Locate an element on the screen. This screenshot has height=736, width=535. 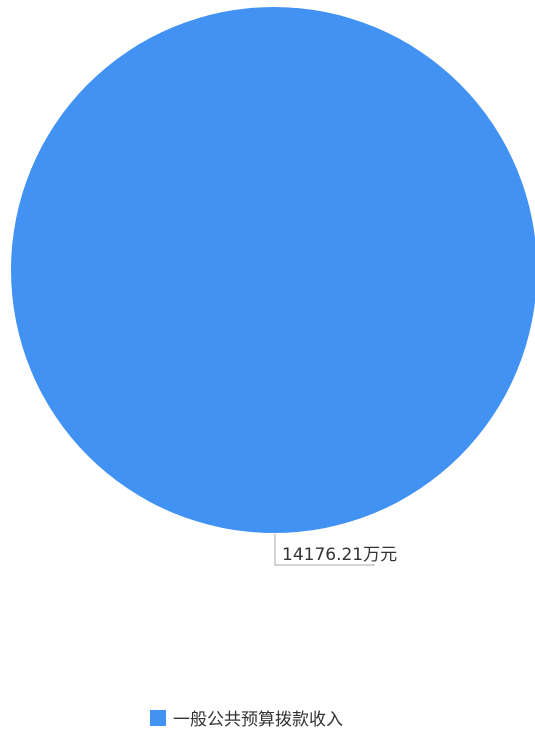
data-label-leader-line is located at coordinates (324, 550).